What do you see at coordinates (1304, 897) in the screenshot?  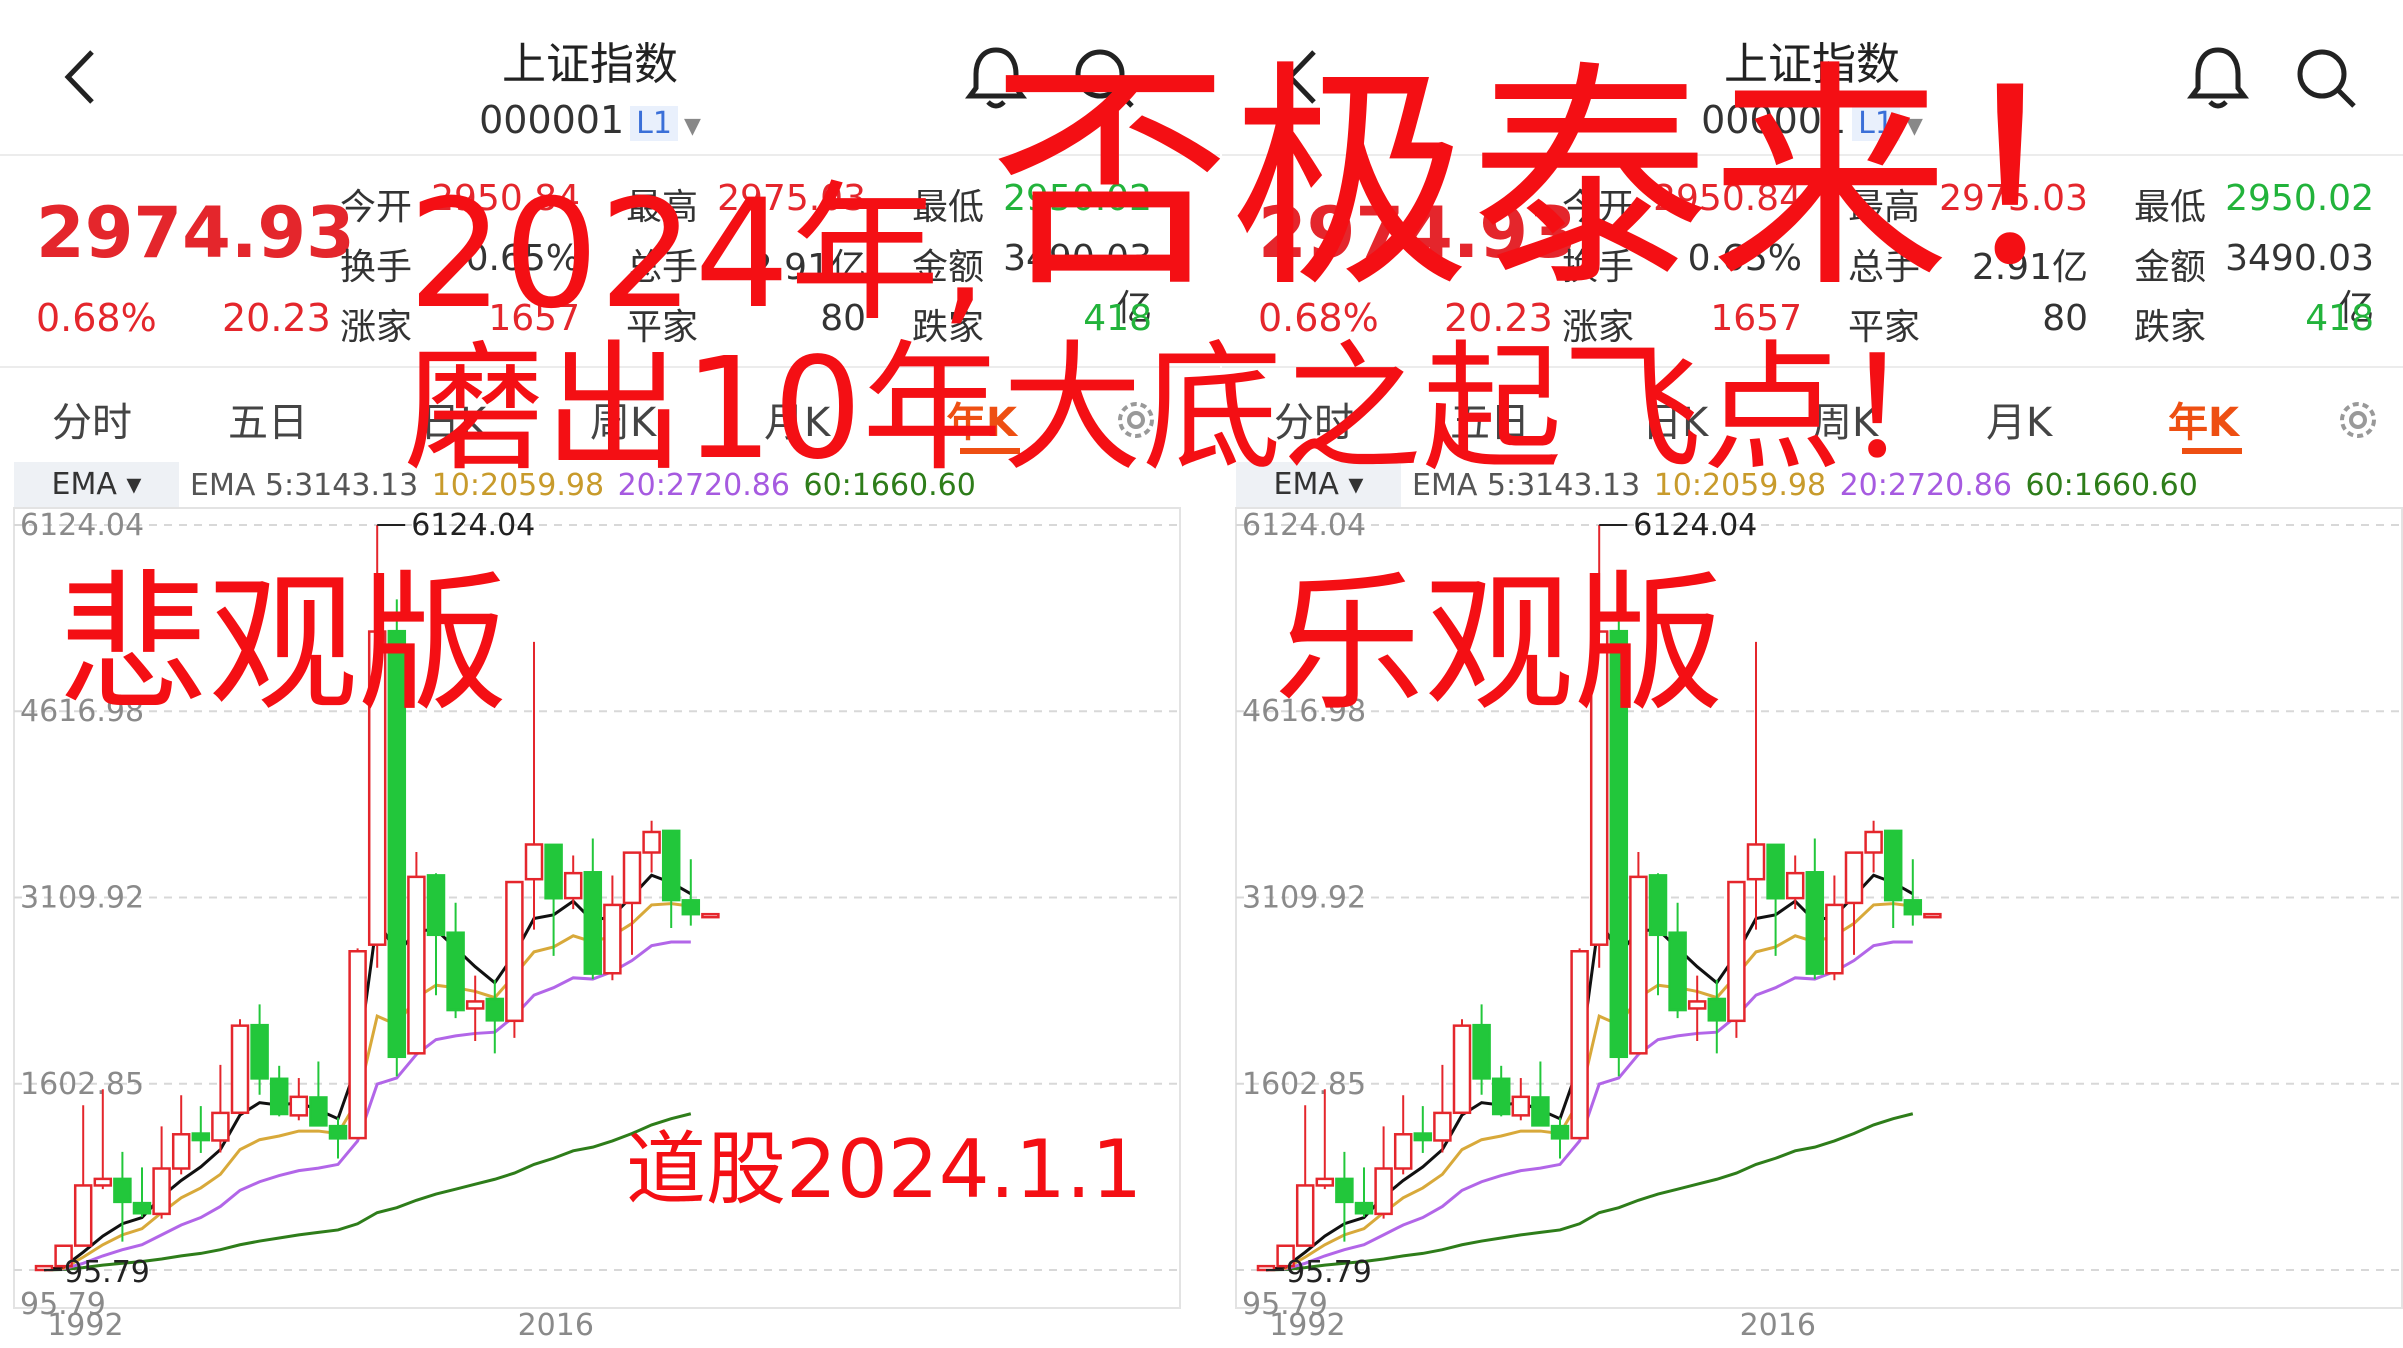 I see `y-tick-label: 3109.92` at bounding box center [1304, 897].